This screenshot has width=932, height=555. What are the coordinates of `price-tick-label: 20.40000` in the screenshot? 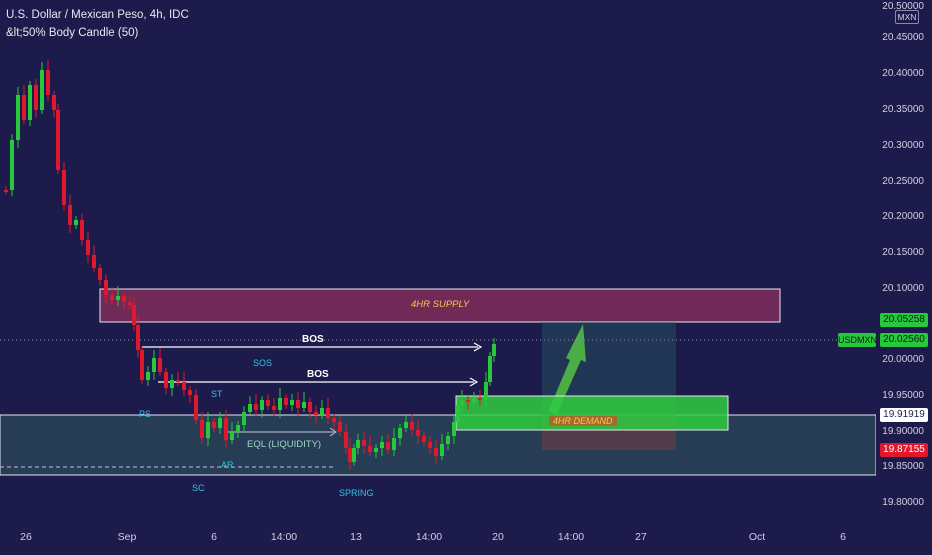 It's located at (903, 73).